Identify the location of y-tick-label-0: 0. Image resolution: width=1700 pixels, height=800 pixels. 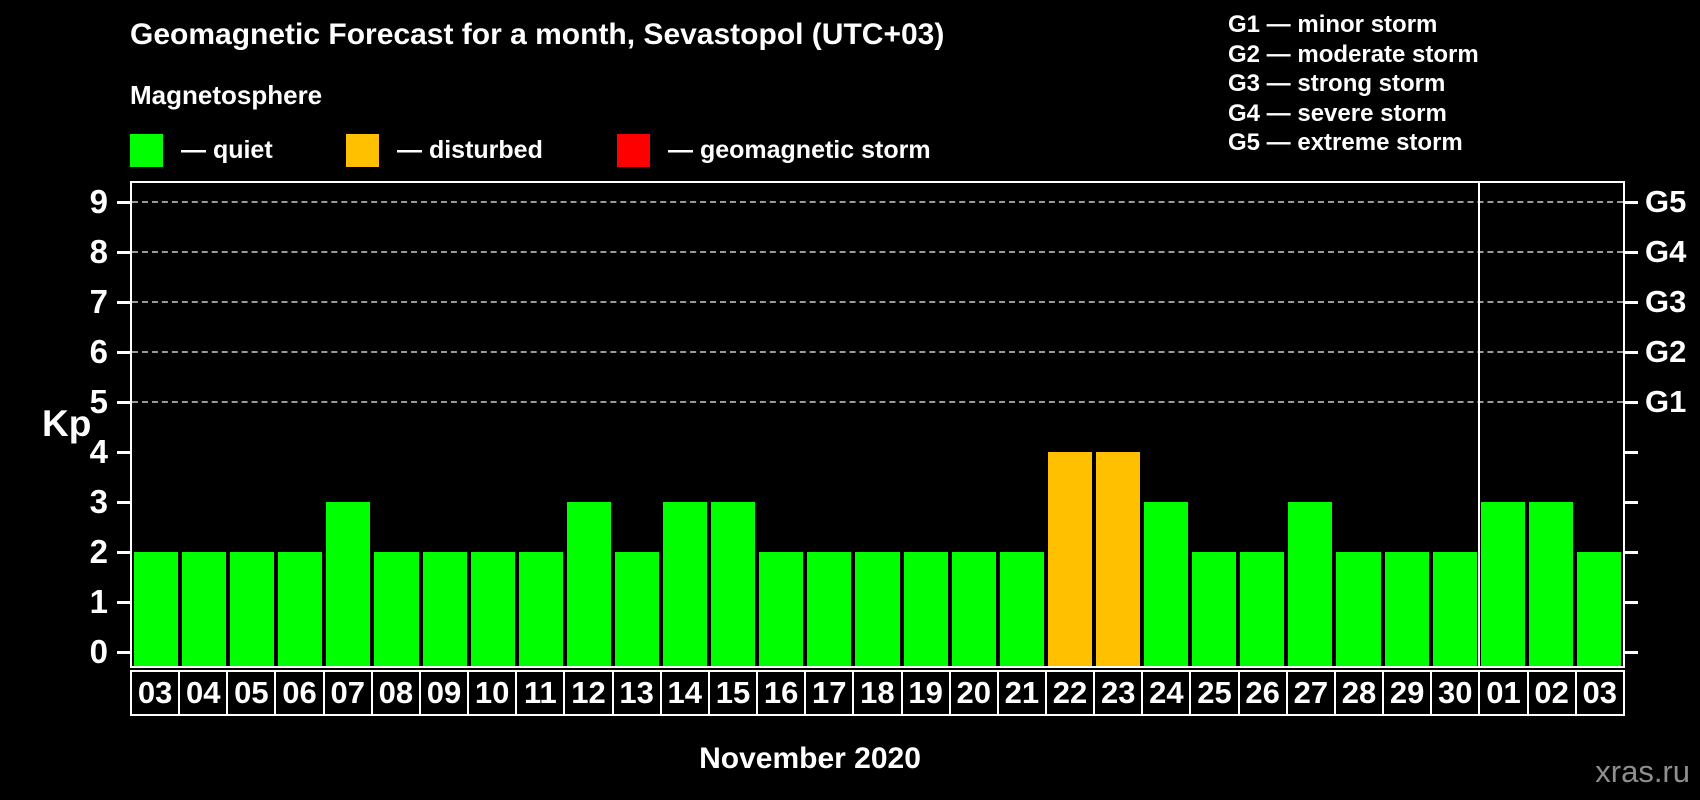
(98, 651).